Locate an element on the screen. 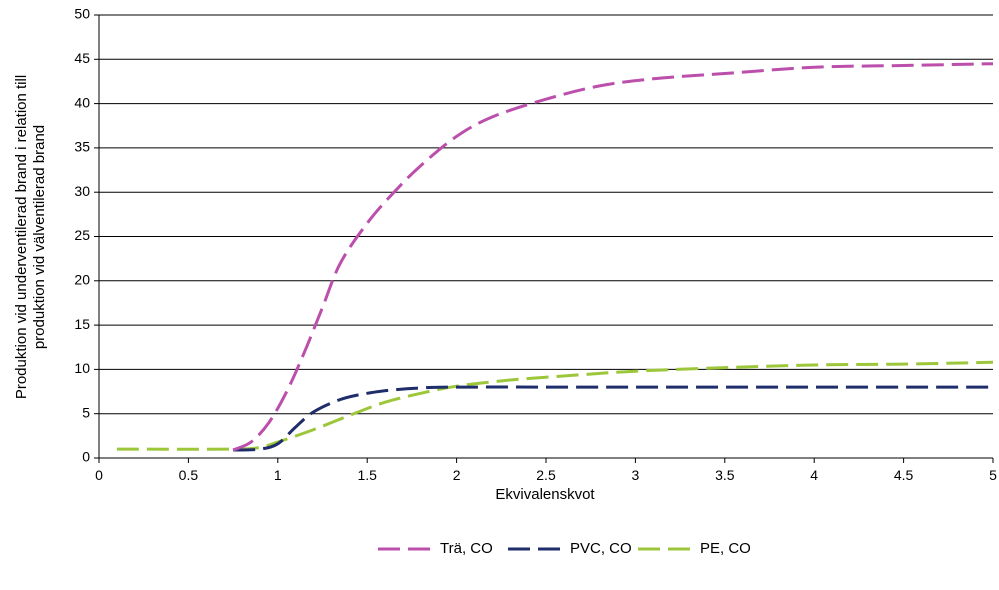  y-tick-label: 45 is located at coordinates (82, 58).